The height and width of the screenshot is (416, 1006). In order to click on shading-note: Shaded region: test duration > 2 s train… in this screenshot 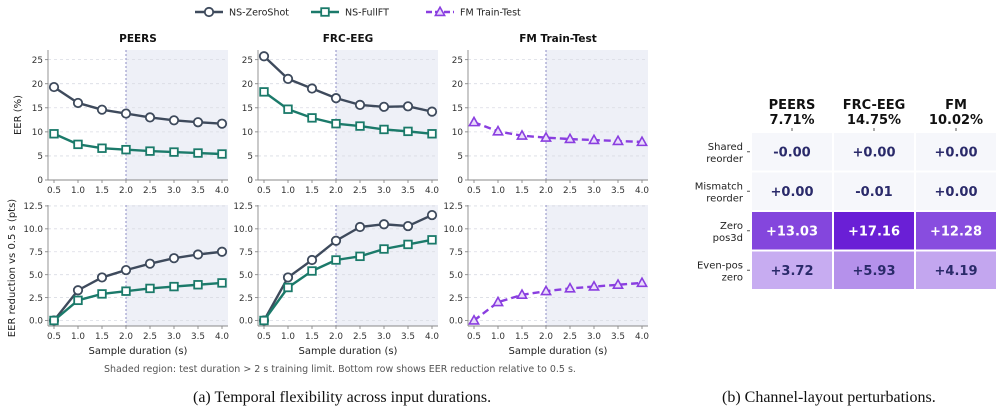, I will do `click(340, 369)`.